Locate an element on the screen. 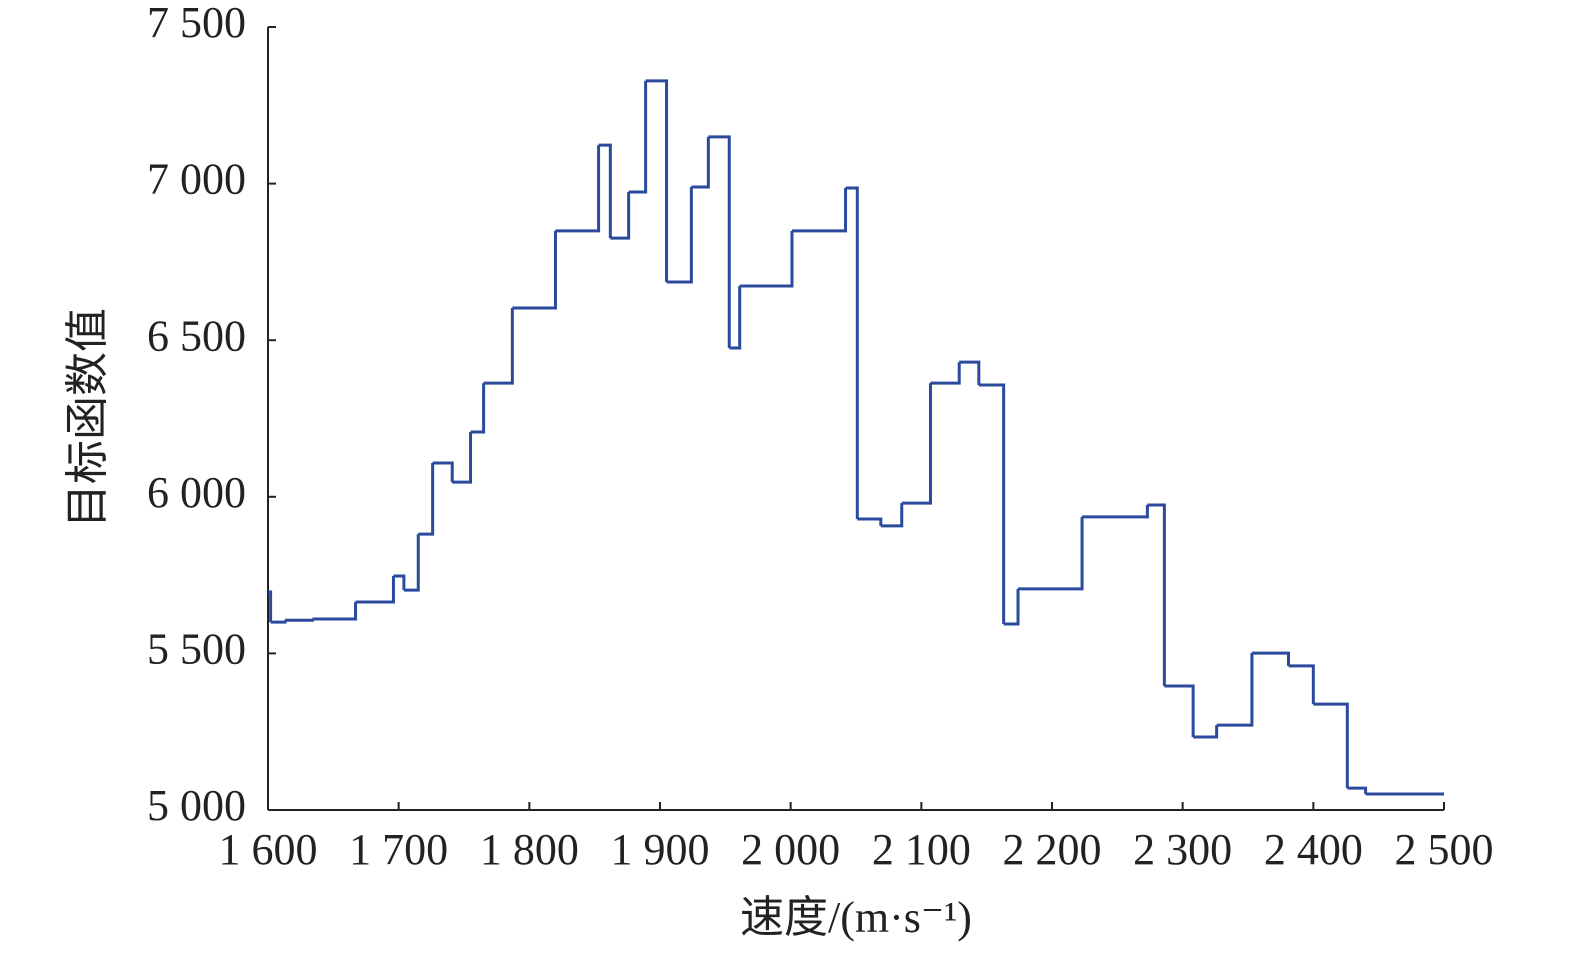 This screenshot has width=1575, height=958. y-tick-label: 6 500 is located at coordinates (196, 335).